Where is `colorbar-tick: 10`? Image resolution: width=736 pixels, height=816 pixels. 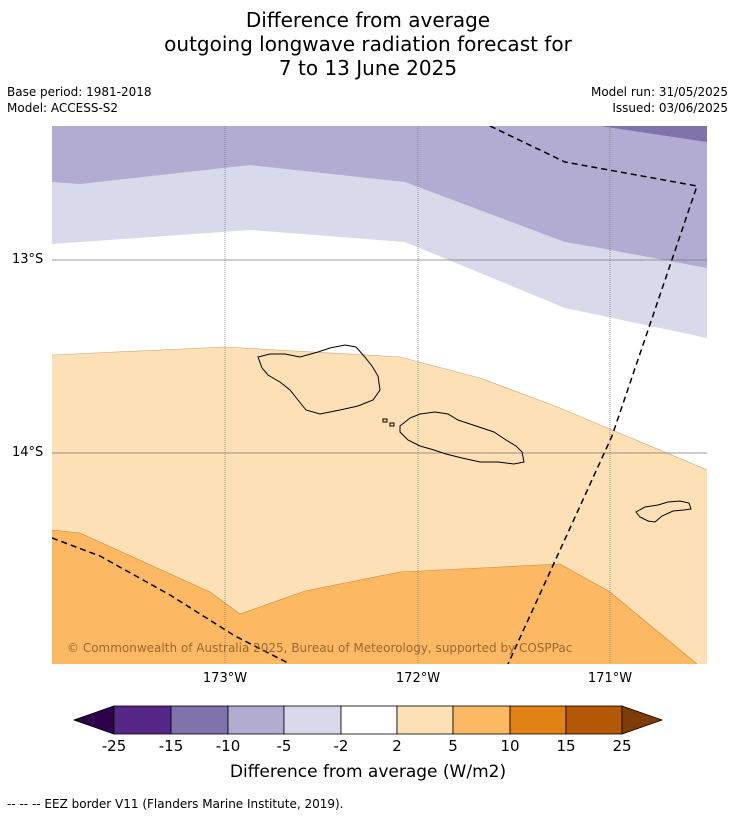 colorbar-tick: 10 is located at coordinates (510, 746).